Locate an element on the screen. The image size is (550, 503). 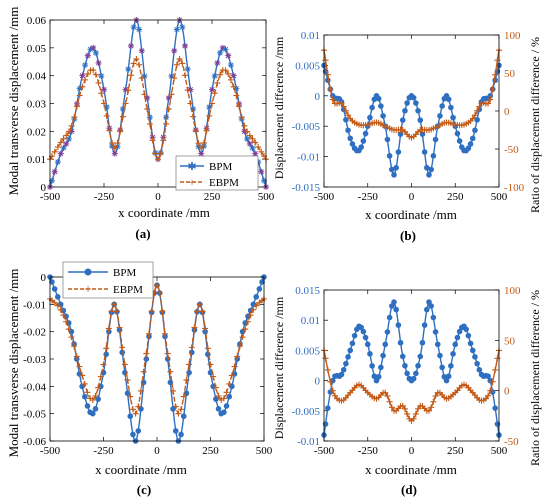
x-tick-label: 250 is located at coordinates (212, 197).